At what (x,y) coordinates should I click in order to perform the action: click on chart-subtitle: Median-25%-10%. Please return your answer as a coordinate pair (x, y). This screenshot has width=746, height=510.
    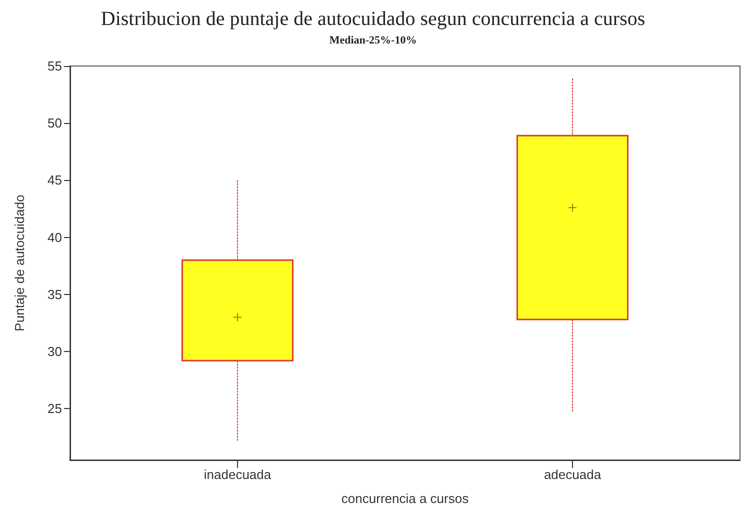
    Looking at the image, I should click on (373, 40).